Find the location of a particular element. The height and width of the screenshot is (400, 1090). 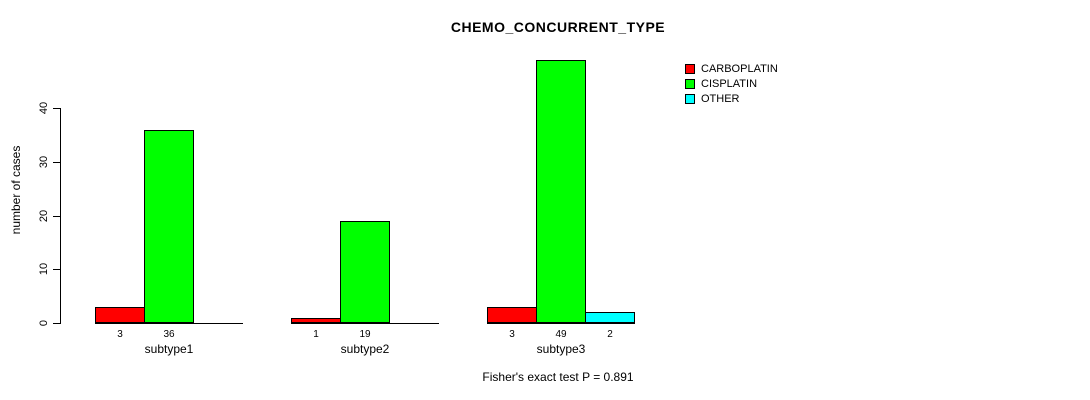

annotation-text: Fisher's exact test P = 0.891 is located at coordinates (558, 377).